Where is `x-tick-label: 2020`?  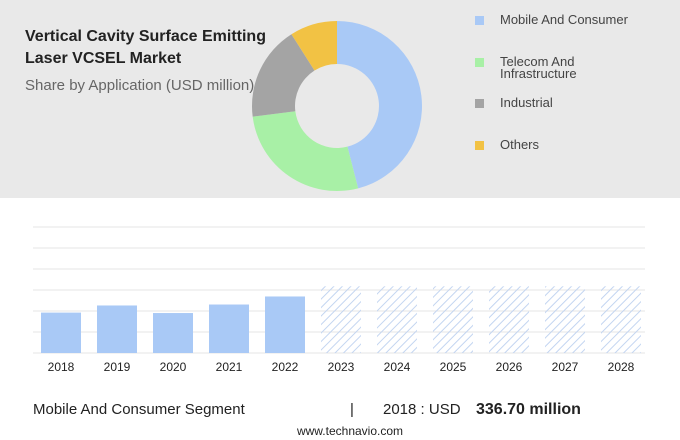 x-tick-label: 2020 is located at coordinates (173, 367).